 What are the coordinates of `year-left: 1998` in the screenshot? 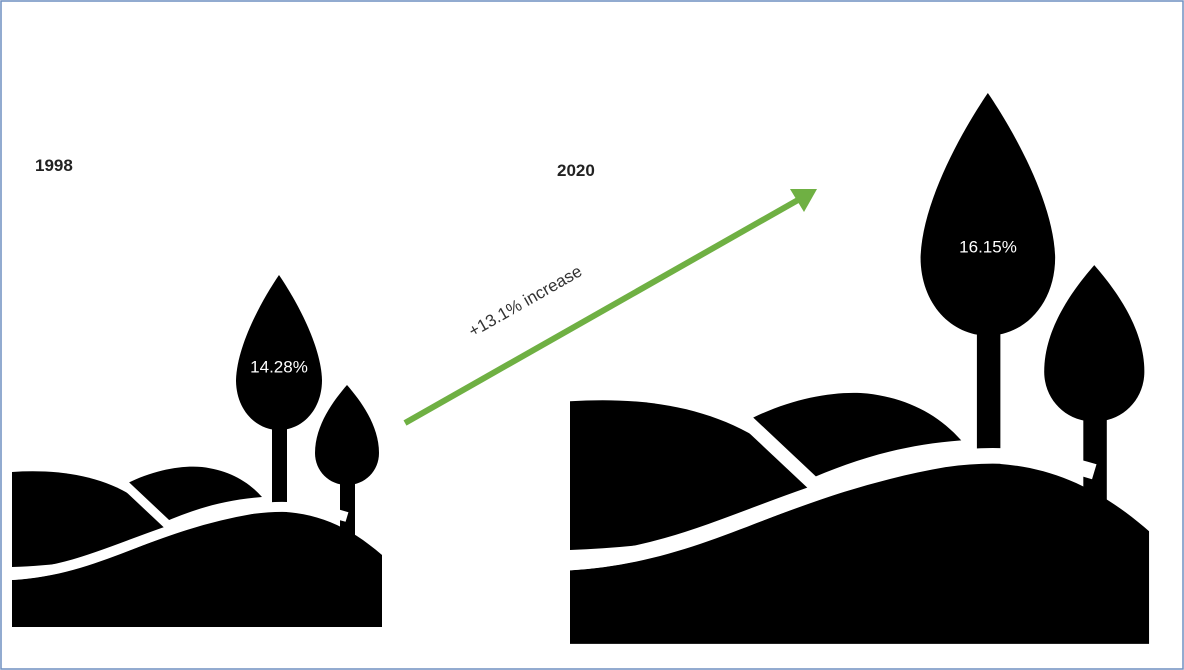 It's located at (54, 165).